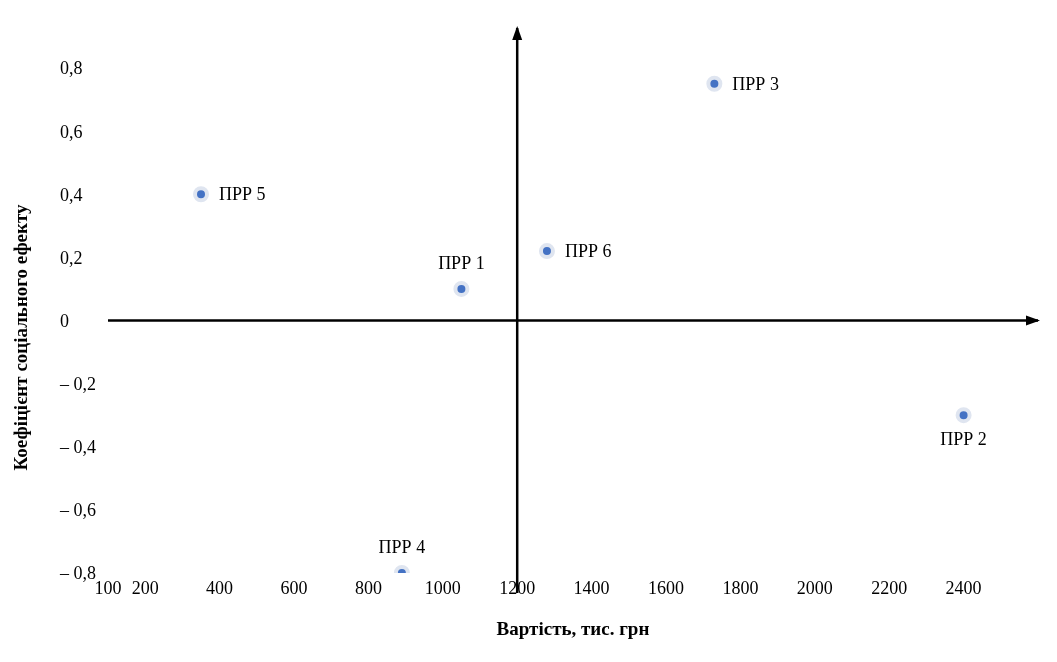 The height and width of the screenshot is (662, 1057). What do you see at coordinates (963, 439) in the screenshot?
I see `series-label: ПРР 2` at bounding box center [963, 439].